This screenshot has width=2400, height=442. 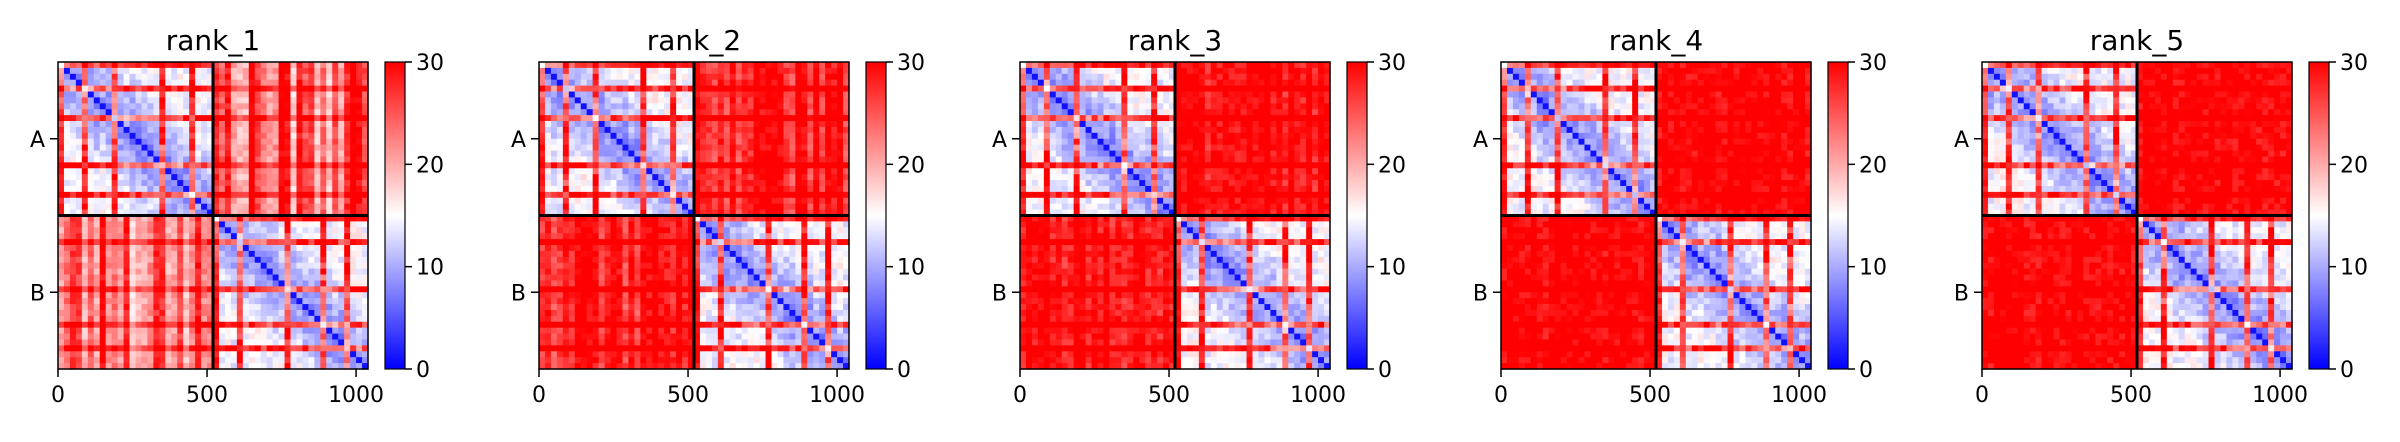 What do you see at coordinates (694, 40) in the screenshot?
I see `panel-title: rank_2` at bounding box center [694, 40].